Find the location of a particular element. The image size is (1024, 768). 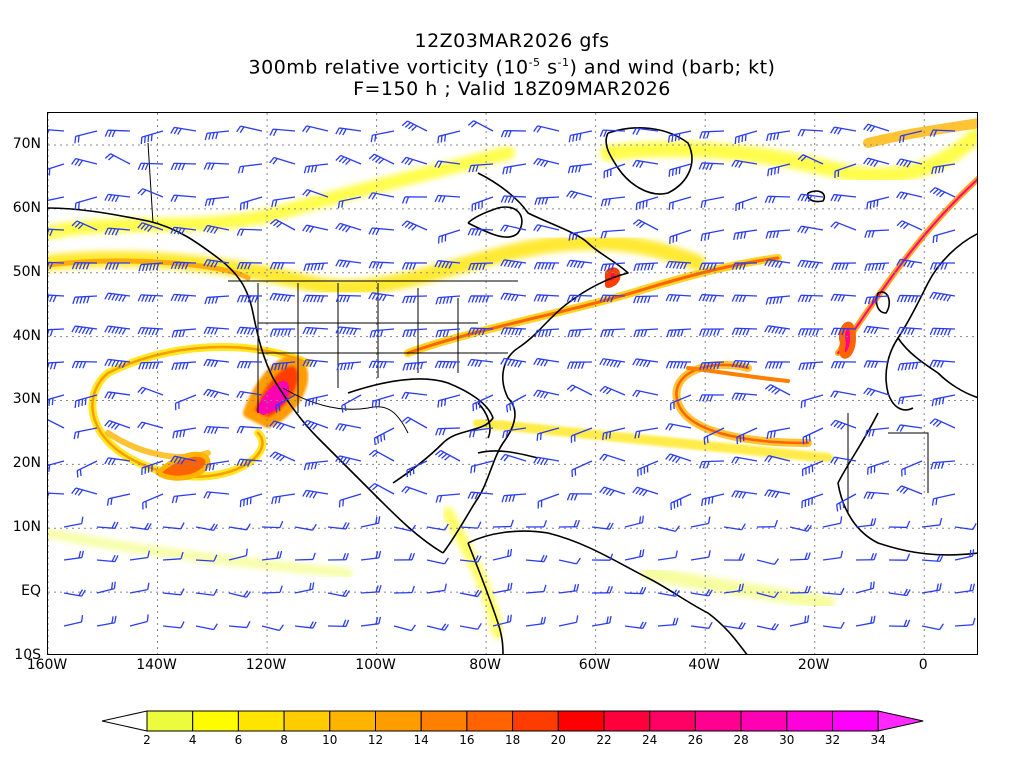

colorbar-level-label: 4 is located at coordinates (192, 740).